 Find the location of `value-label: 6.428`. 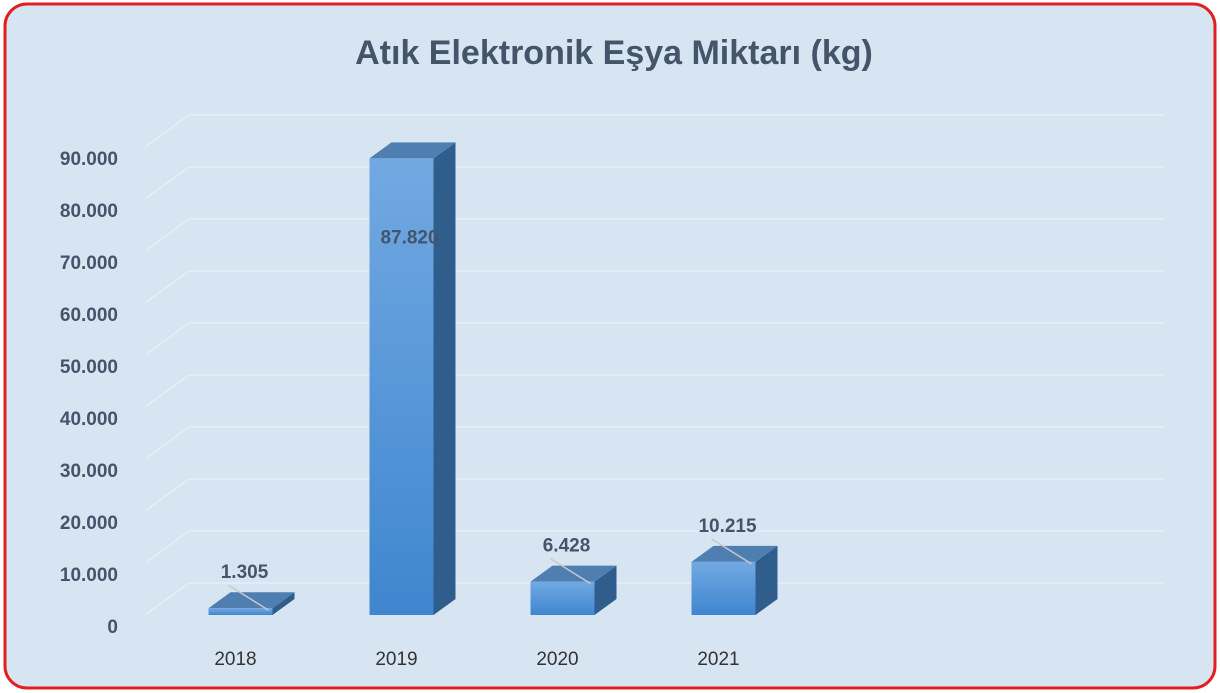

value-label: 6.428 is located at coordinates (567, 546).